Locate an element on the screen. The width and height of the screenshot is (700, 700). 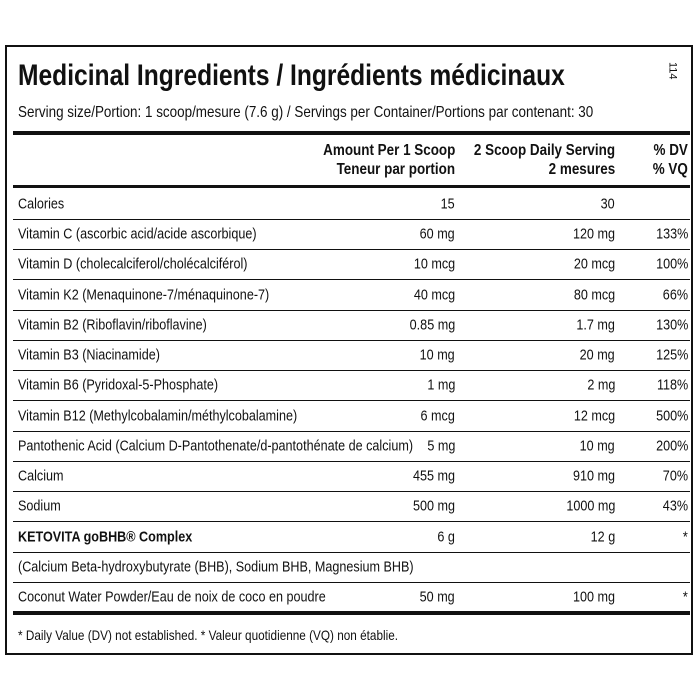
ingredient-amount: 6 g is located at coordinates (446, 537).